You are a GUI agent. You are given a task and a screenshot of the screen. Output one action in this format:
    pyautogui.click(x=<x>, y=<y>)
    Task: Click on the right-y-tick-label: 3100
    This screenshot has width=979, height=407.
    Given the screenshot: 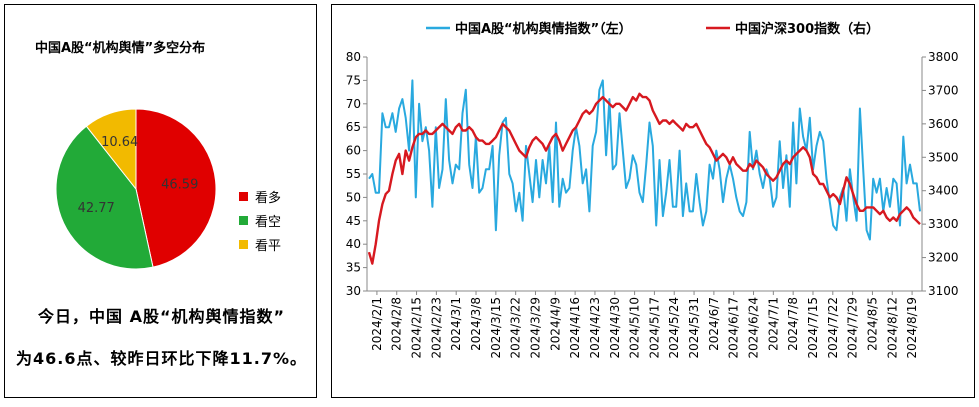 What is the action you would take?
    pyautogui.click(x=943, y=291)
    